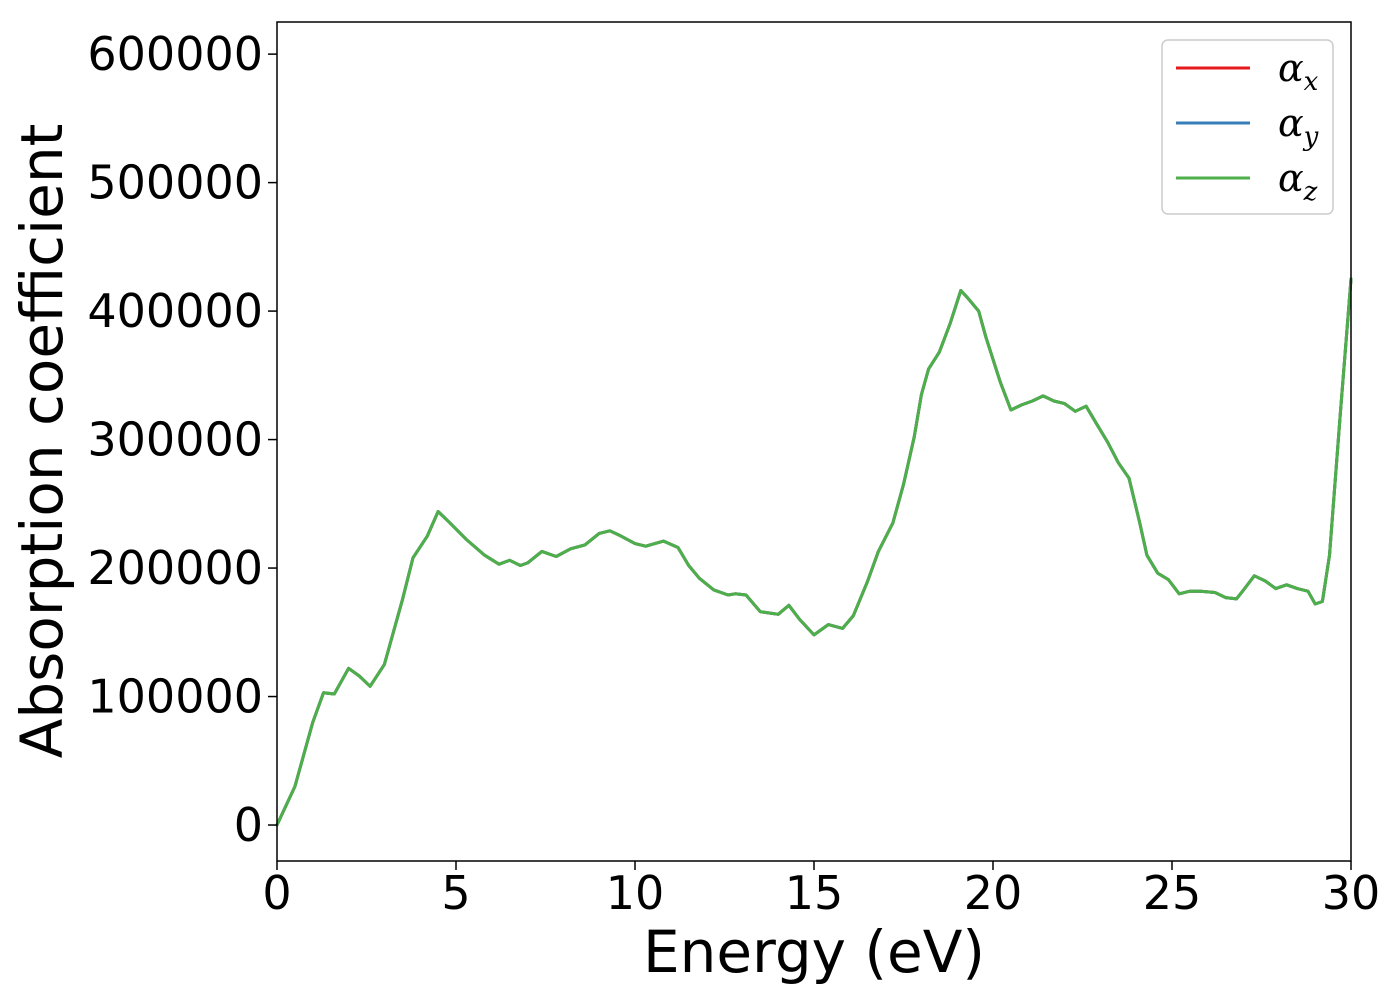 The image size is (1400, 1000). I want to click on y-tick-label: 500000, so click(175, 183).